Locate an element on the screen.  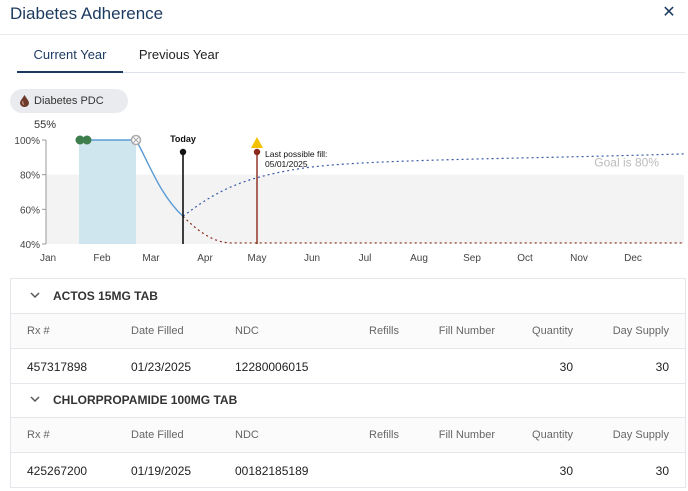
drop-icon is located at coordinates (24, 101).